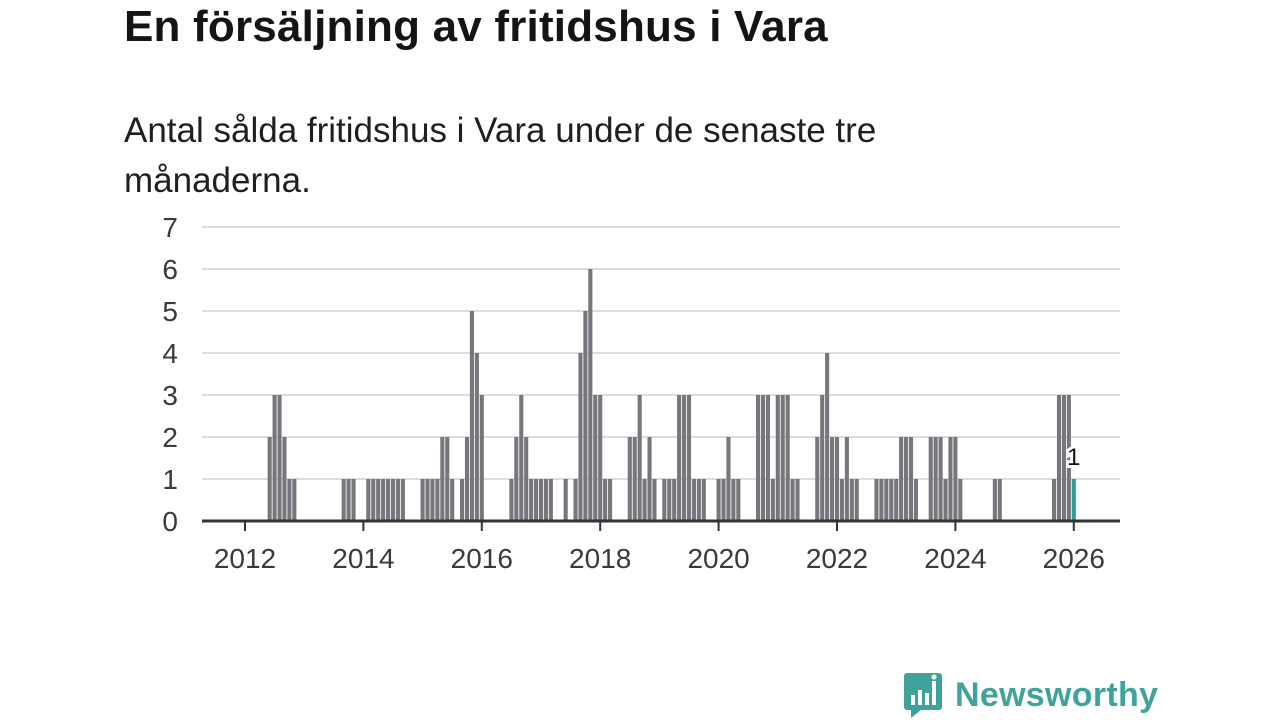 The width and height of the screenshot is (1280, 720). I want to click on bar-labels: 1, so click(1073, 457).